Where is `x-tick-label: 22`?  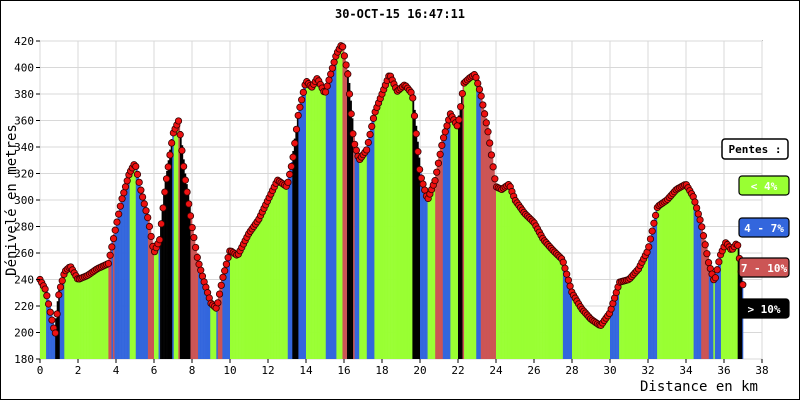
x-tick-label: 22 is located at coordinates (457, 370).